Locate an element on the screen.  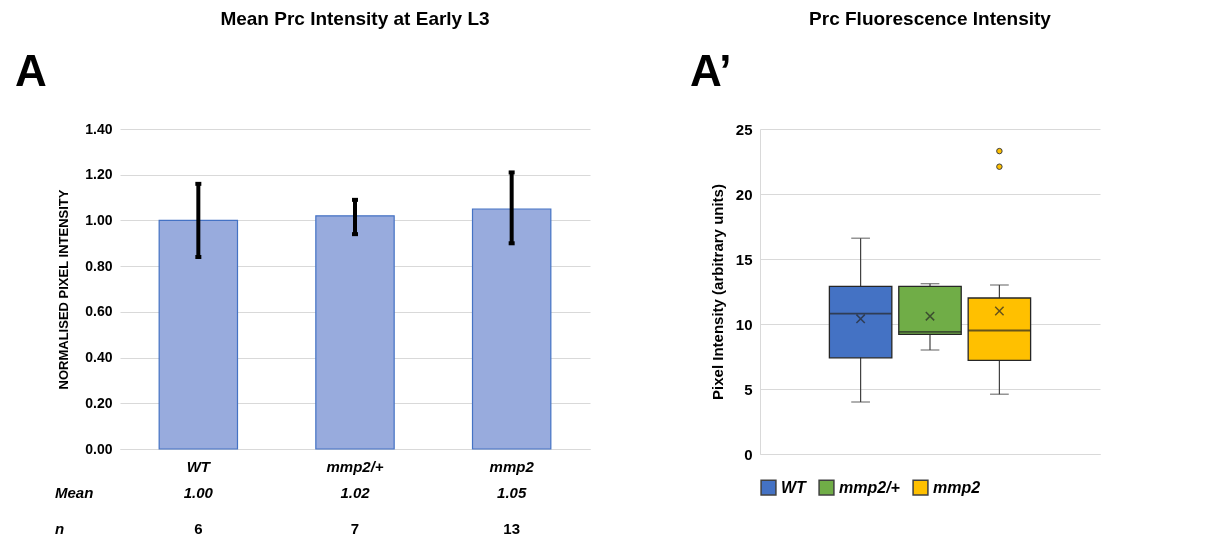
y-tick-label: 1.40 is located at coordinates (99, 128).